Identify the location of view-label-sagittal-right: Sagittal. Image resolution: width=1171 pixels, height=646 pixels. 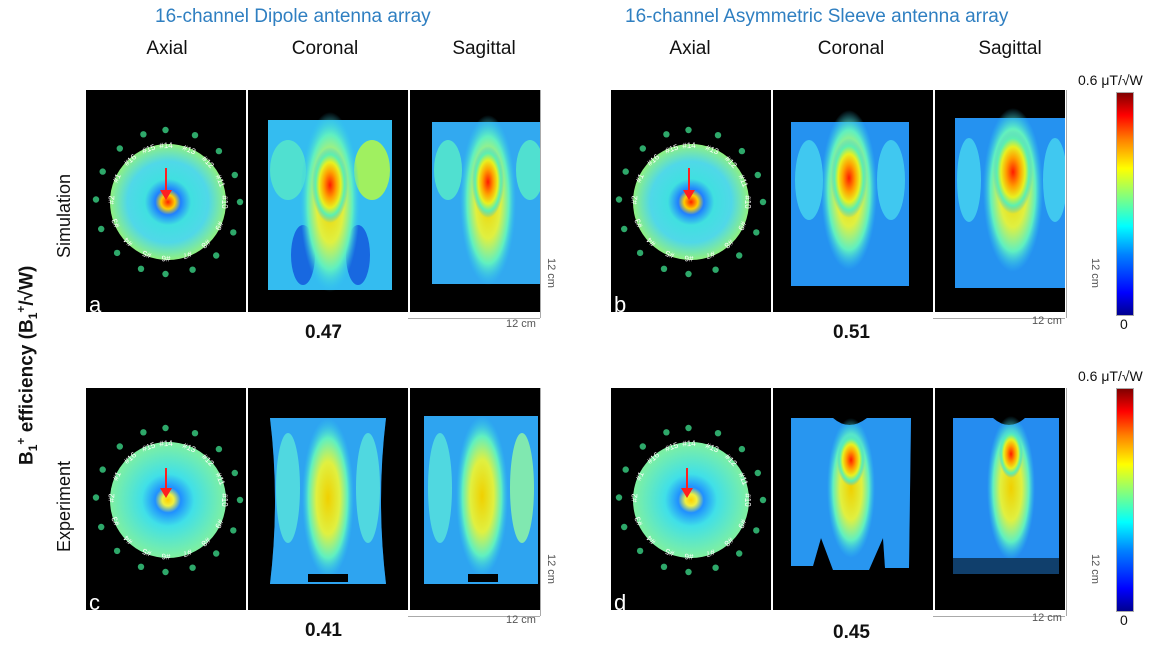
(1010, 48).